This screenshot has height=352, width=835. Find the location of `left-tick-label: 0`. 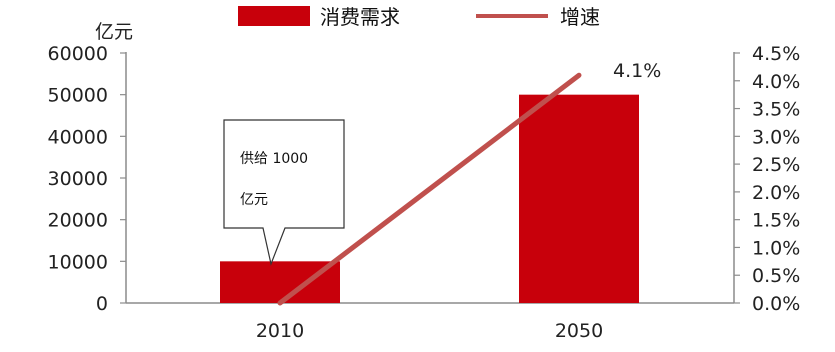

left-tick-label: 0 is located at coordinates (102, 304).